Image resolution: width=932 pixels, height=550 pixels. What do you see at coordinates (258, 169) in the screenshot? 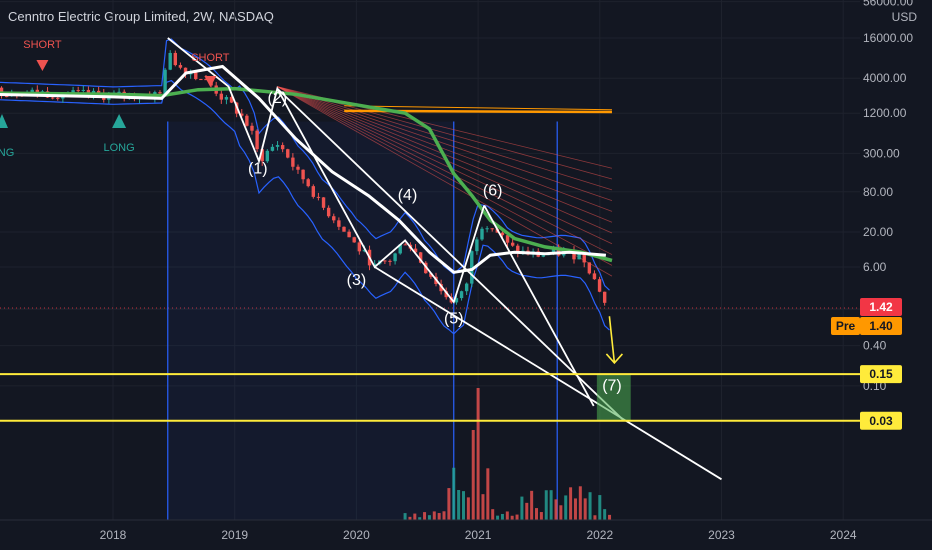
I see `wave-label: (1)` at bounding box center [258, 169].